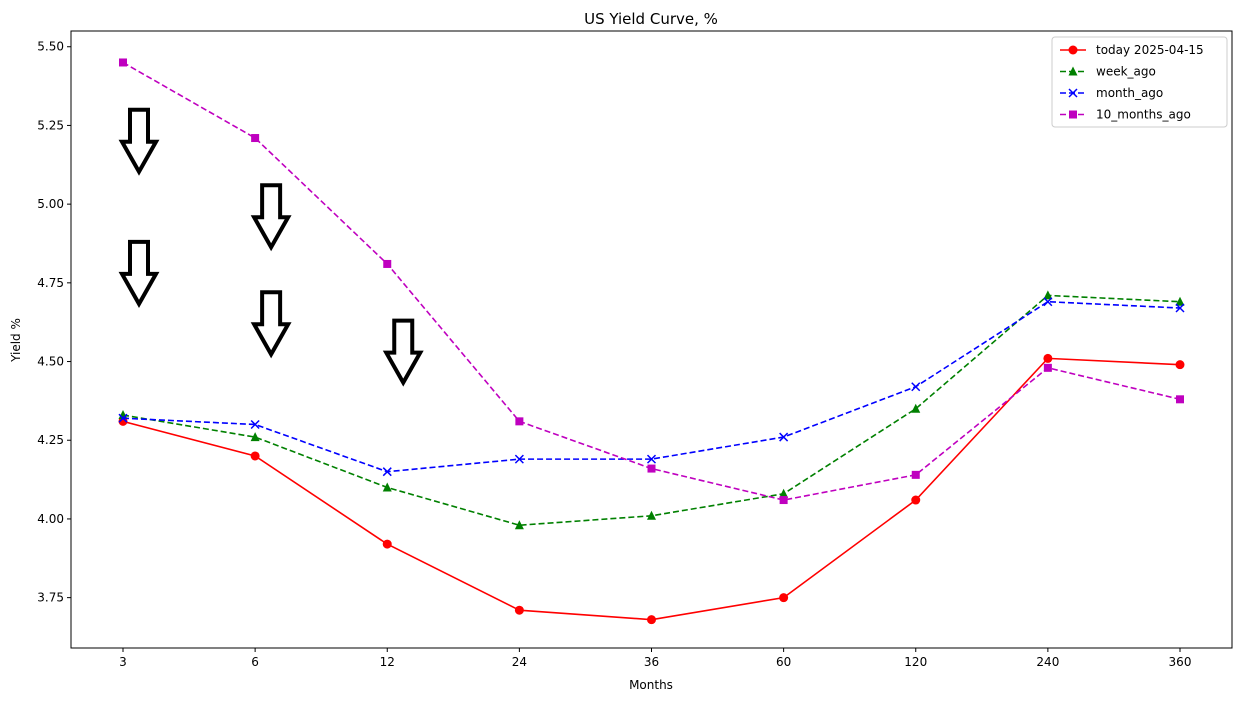 The width and height of the screenshot is (1242, 701). What do you see at coordinates (1143, 115) in the screenshot?
I see `legend-label: 10_months_ago` at bounding box center [1143, 115].